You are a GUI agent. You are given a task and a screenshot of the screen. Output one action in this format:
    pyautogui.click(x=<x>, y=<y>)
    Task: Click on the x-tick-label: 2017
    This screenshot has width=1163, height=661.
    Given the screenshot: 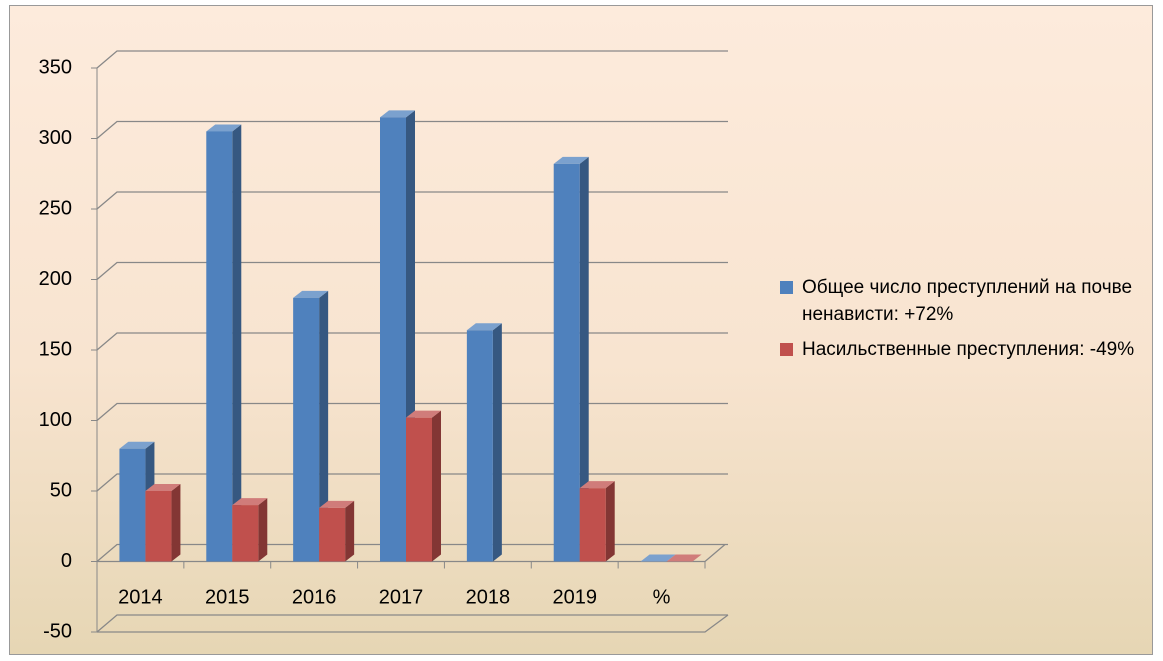 What is the action you would take?
    pyautogui.click(x=401, y=597)
    